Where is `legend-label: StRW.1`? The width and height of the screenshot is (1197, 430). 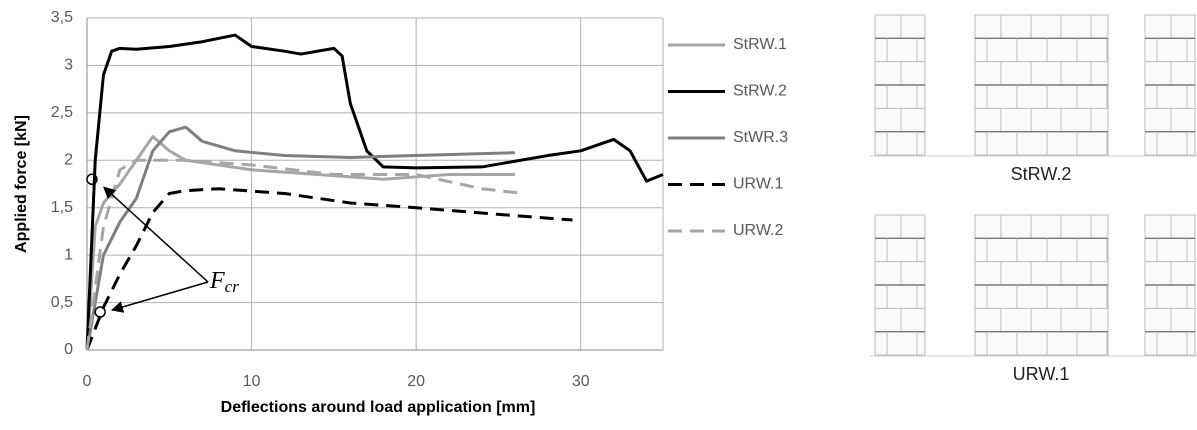
legend-label: StRW.1 is located at coordinates (760, 44).